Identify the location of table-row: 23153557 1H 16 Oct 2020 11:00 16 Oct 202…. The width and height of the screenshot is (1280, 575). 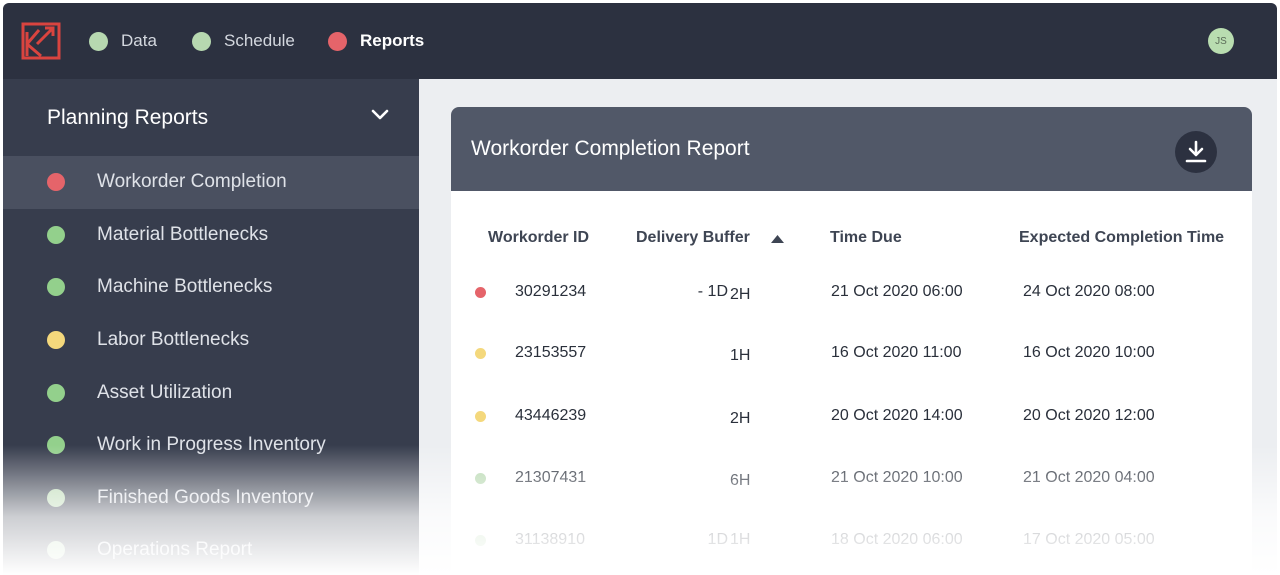
(851, 354).